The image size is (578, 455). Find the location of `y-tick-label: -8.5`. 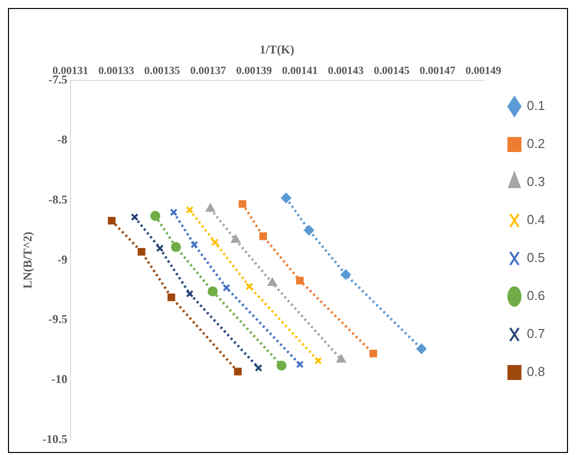

y-tick-label: -8.5 is located at coordinates (58, 199).